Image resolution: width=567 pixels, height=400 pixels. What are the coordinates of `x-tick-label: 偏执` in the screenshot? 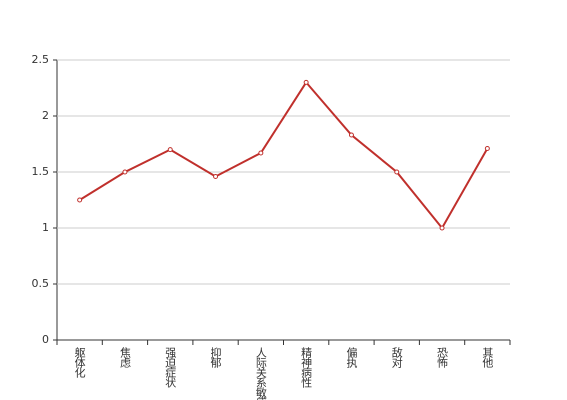 It's located at (351, 357).